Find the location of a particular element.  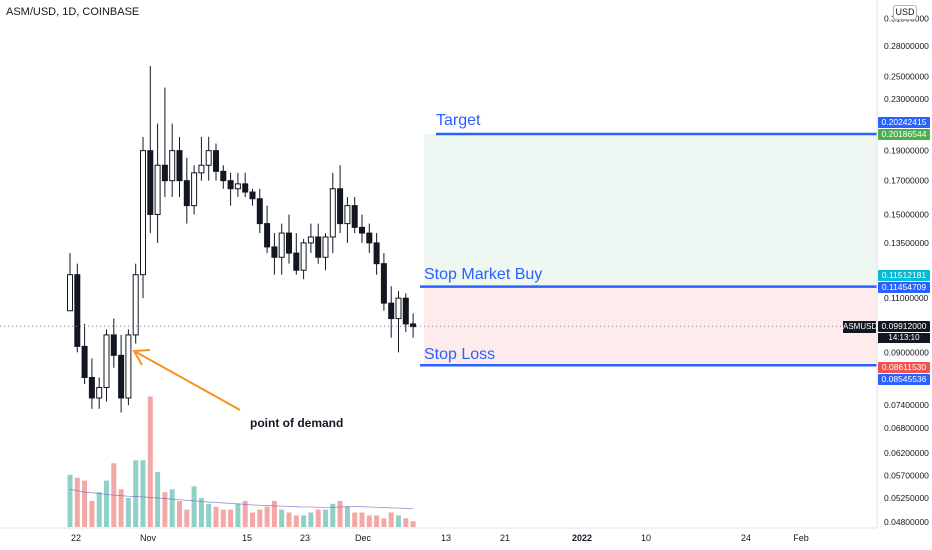

loss-price-tag-1: 0.08611530 is located at coordinates (904, 367).